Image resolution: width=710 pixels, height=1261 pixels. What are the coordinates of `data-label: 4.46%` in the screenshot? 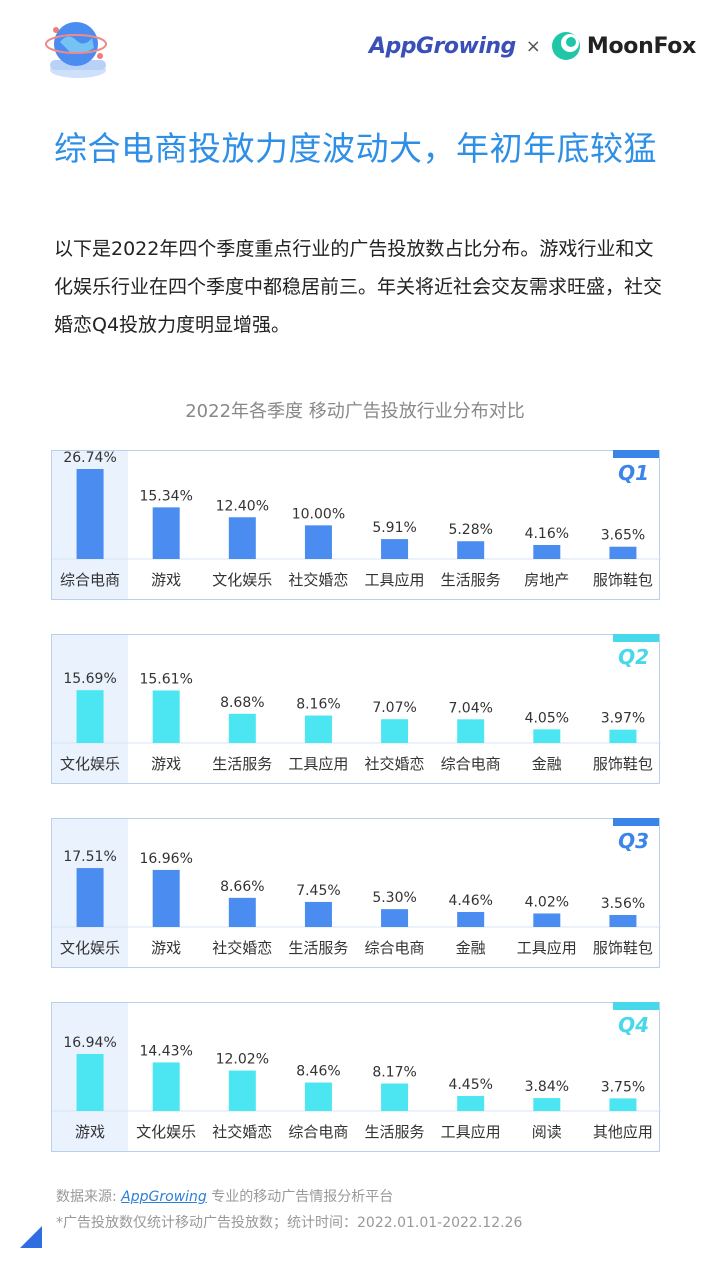 It's located at (470, 901).